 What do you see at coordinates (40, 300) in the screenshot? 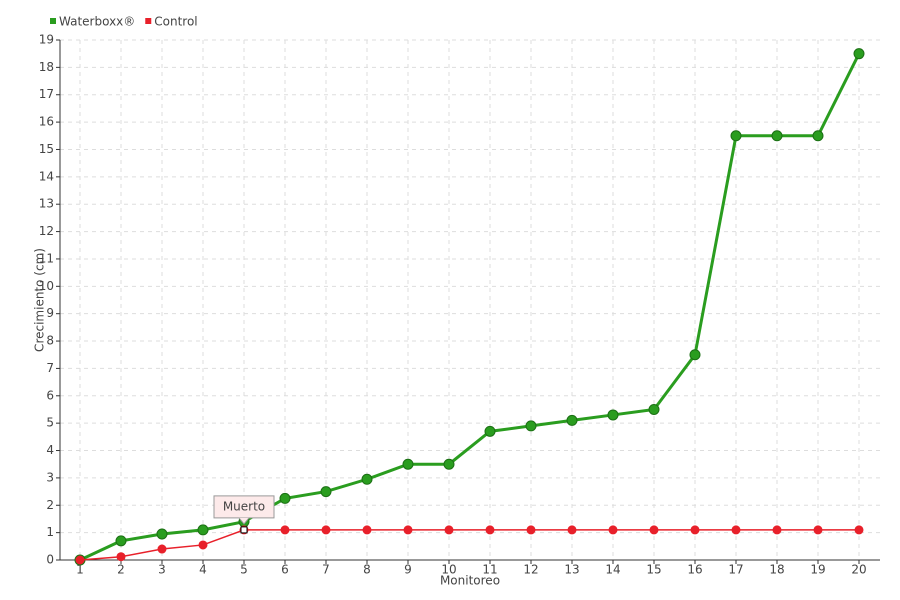
I see `y-axis-label: Crecimiento (cm)` at bounding box center [40, 300].